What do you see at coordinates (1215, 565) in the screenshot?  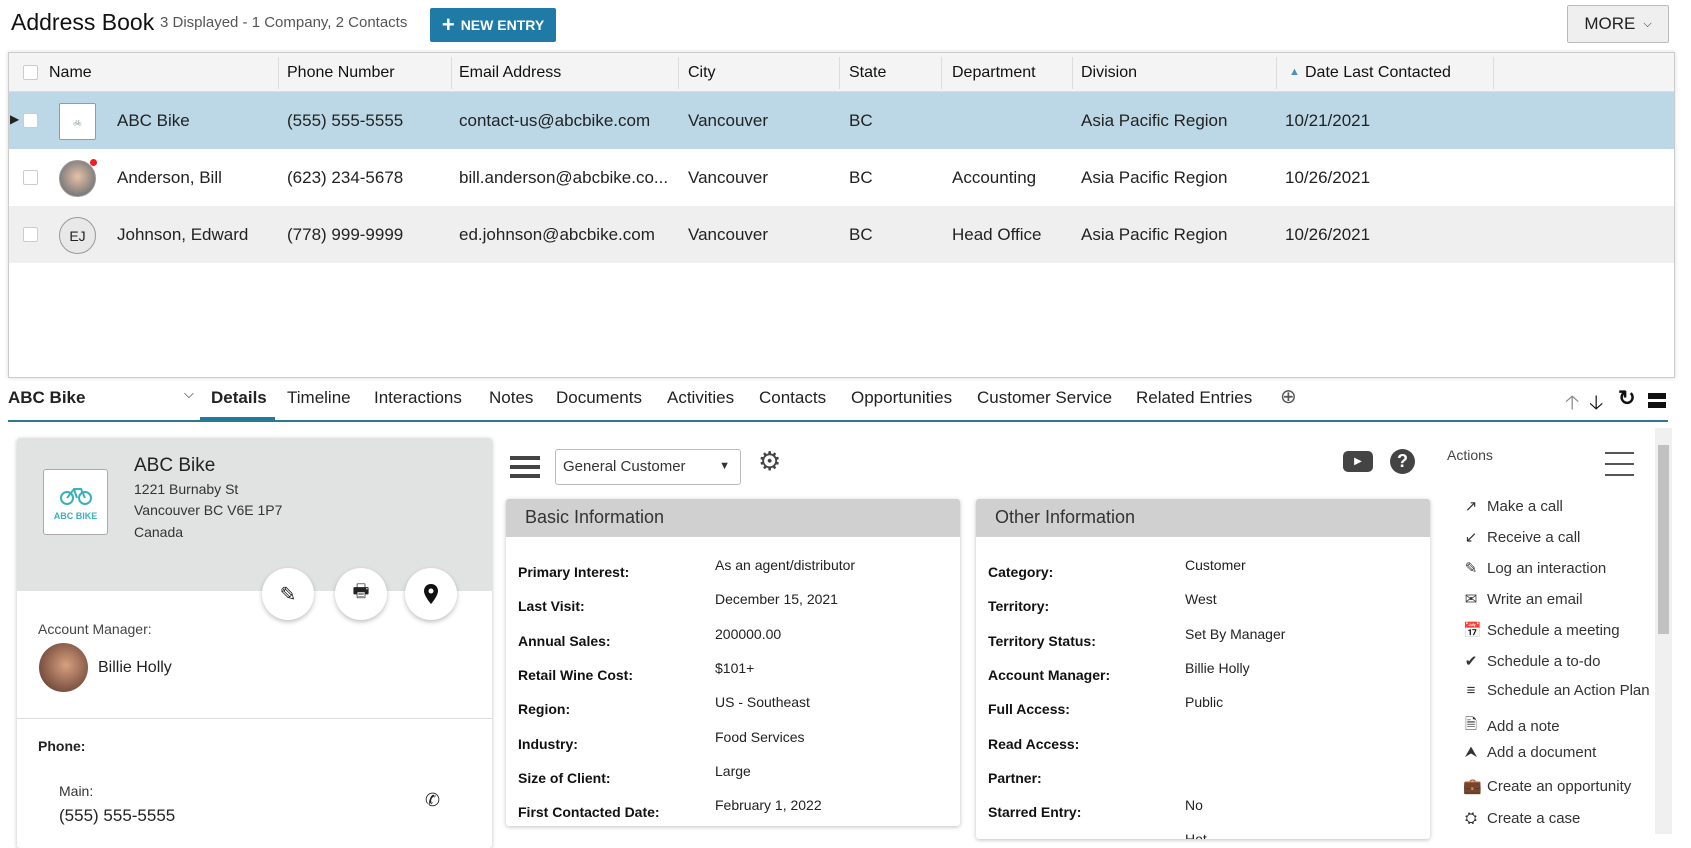 I see `field-value: Customer` at bounding box center [1215, 565].